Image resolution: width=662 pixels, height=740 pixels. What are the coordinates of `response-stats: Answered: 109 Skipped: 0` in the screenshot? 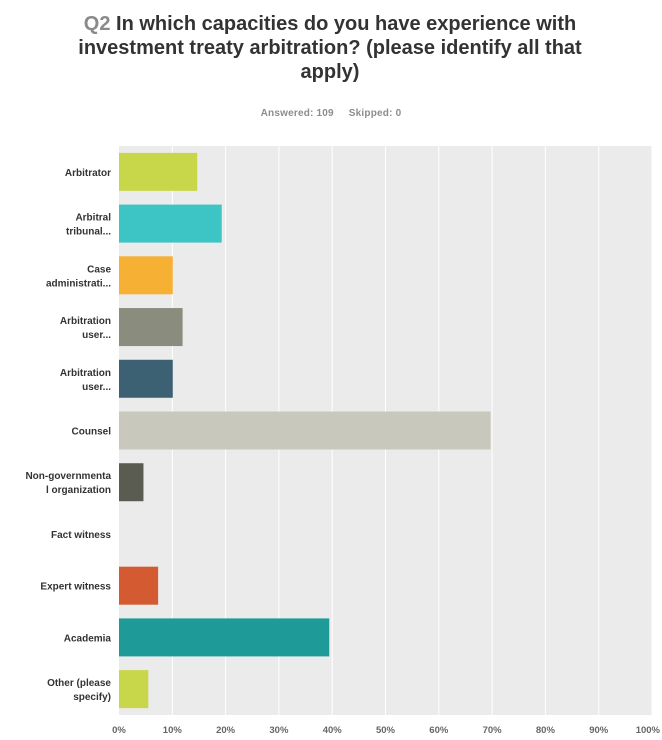 It's located at (331, 113).